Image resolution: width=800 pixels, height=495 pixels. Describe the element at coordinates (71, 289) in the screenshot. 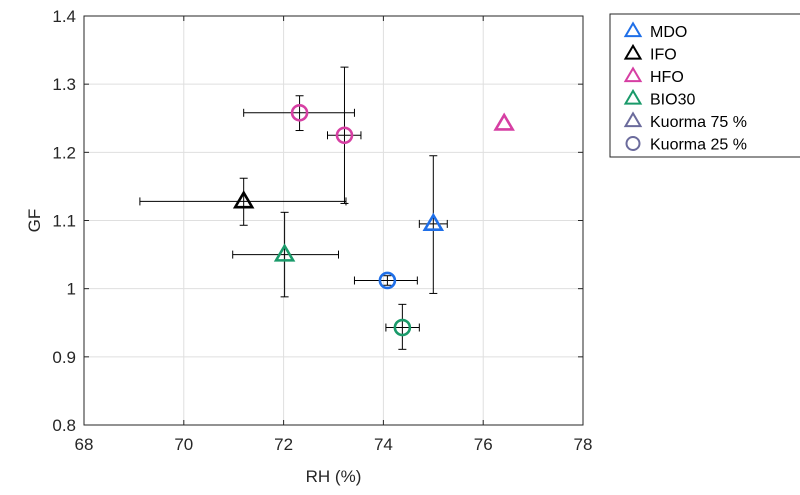

I see `y-tick-label: 1` at that location.